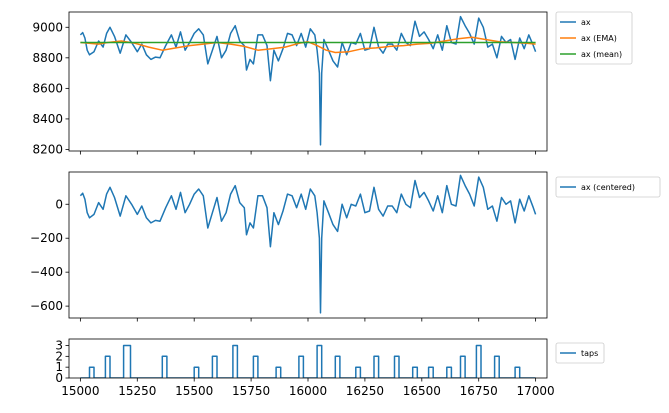 This screenshot has width=669, height=413. I want to click on y-tick-label: 8800, so click(47, 58).